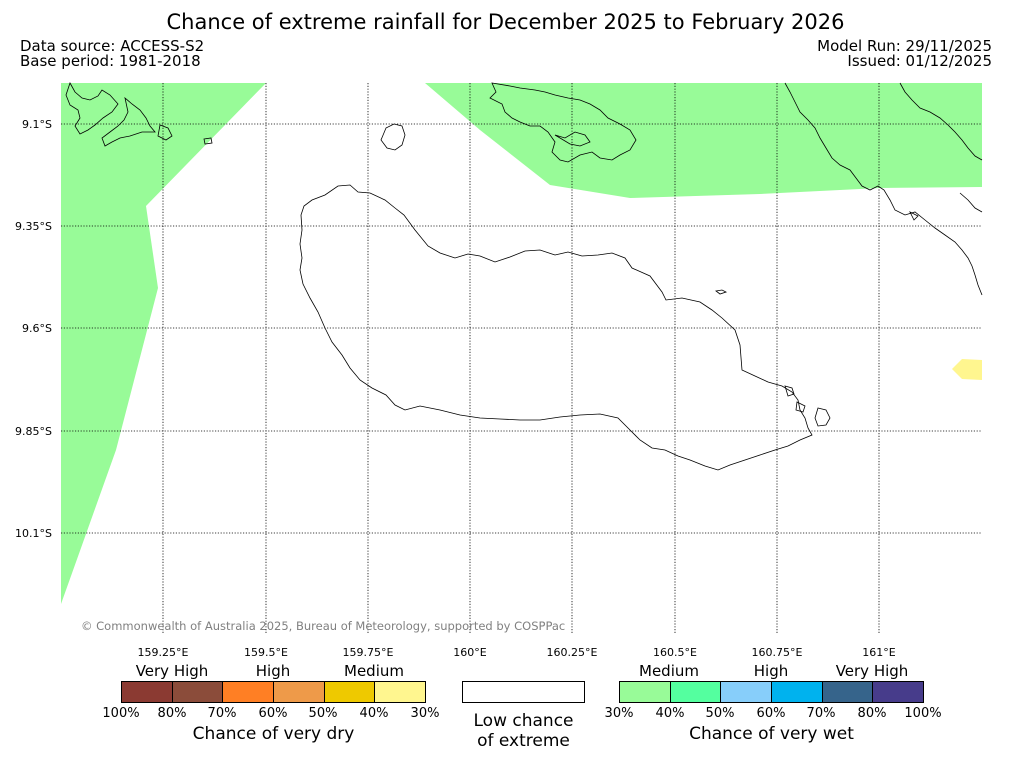 This screenshot has width=1011, height=758. What do you see at coordinates (872, 713) in the screenshot?
I see `wet-tick: 80%` at bounding box center [872, 713].